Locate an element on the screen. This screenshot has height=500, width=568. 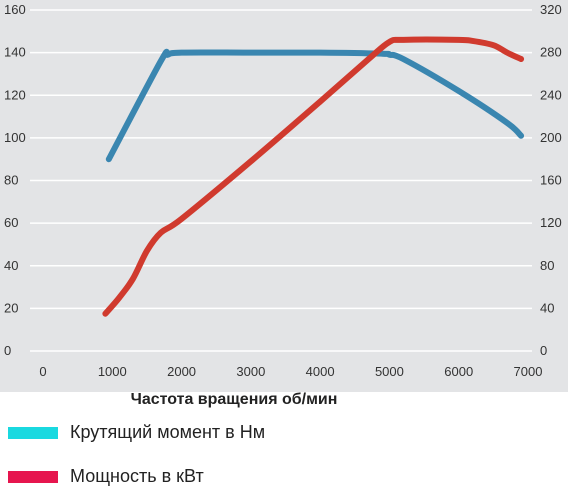
legend-item-torque: Крутящий момент в Нм is located at coordinates (136, 432).